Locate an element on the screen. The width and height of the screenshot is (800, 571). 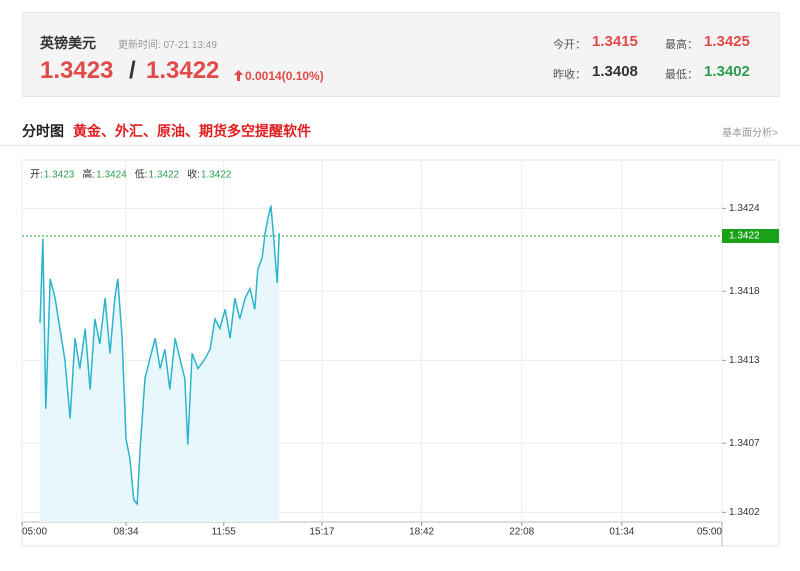
info-label: 收: is located at coordinates (193, 174).